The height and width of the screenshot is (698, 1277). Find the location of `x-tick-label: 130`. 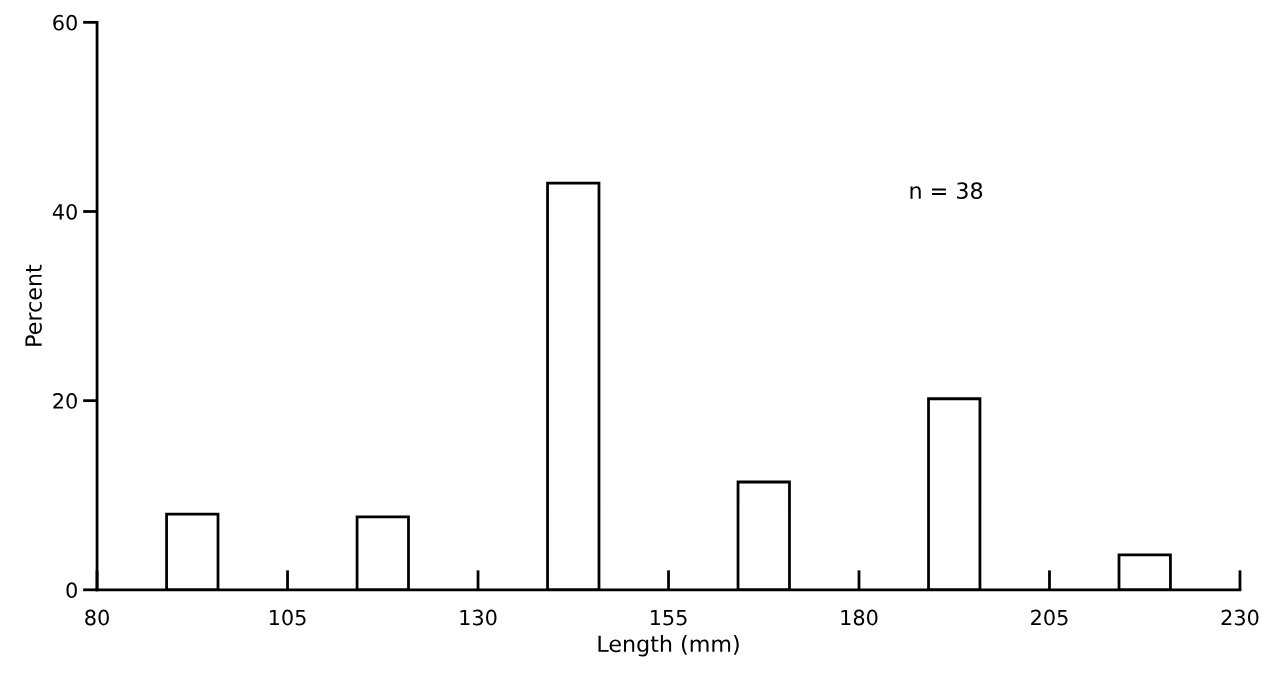

x-tick-label: 130 is located at coordinates (478, 617).